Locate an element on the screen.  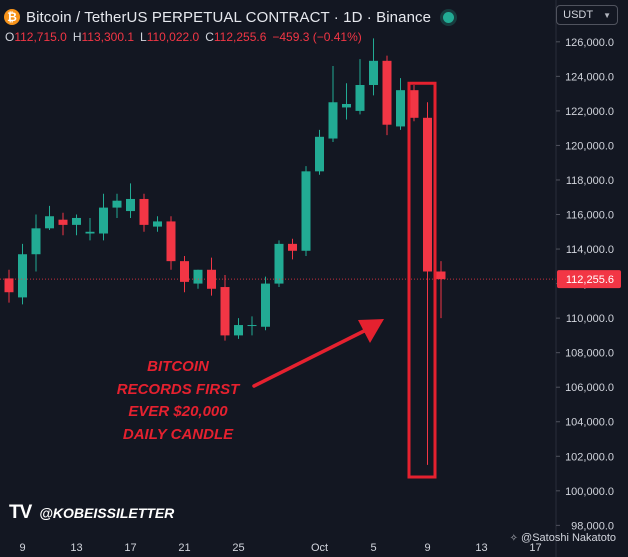
annotation-line: BITCOIN is located at coordinates (178, 366).